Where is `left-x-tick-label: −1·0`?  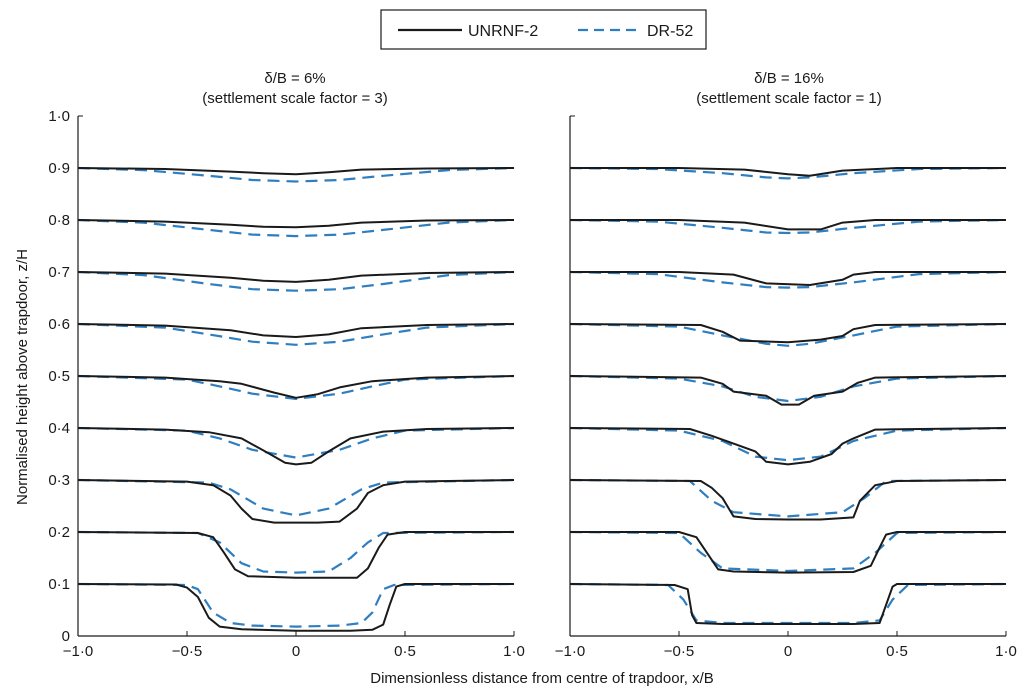
left-x-tick-label: −1·0 is located at coordinates (78, 651).